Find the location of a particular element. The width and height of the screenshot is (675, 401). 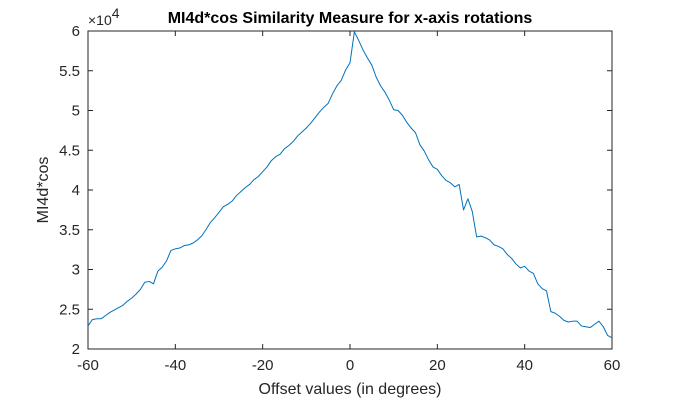

y-tick-label: 3 is located at coordinates (76, 270).